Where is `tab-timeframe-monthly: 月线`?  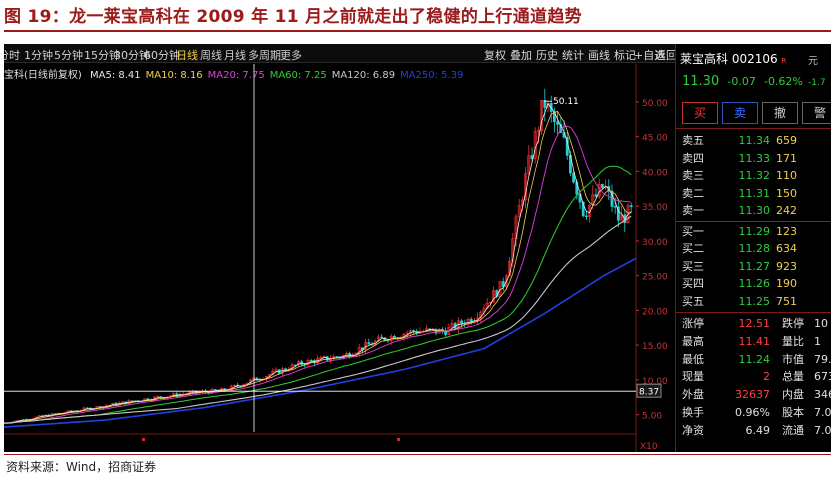 tab-timeframe-monthly: 月线 is located at coordinates (235, 55).